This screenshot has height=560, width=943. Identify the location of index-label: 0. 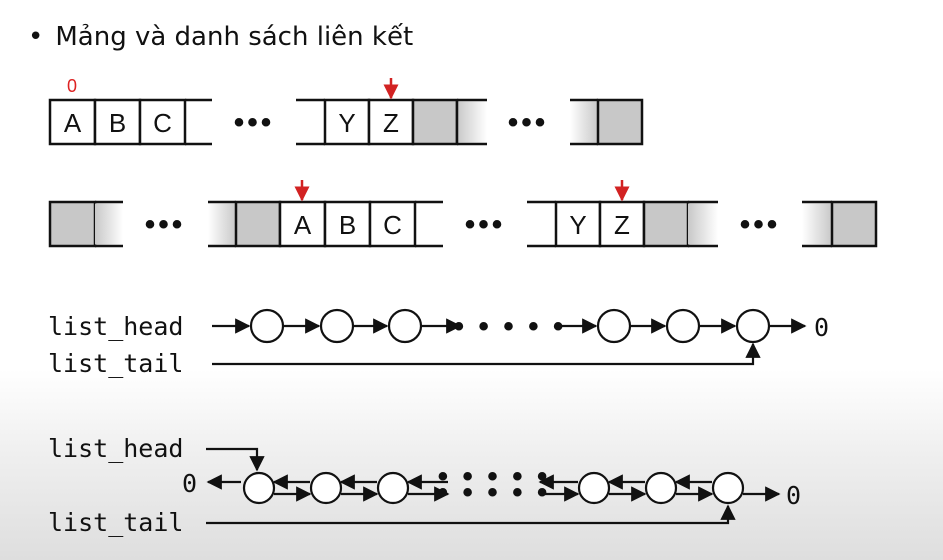
(72, 86).